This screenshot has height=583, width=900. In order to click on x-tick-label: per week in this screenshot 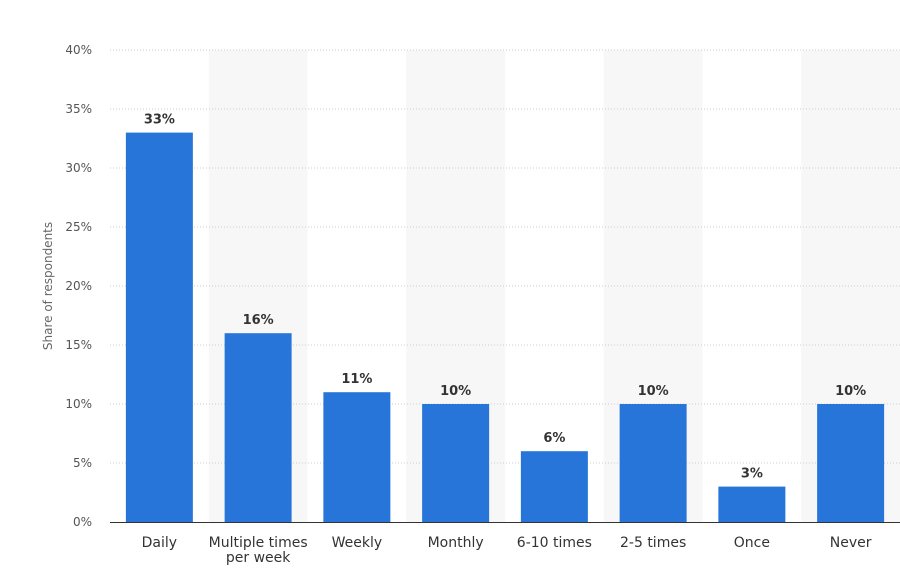, I will do `click(258, 558)`.